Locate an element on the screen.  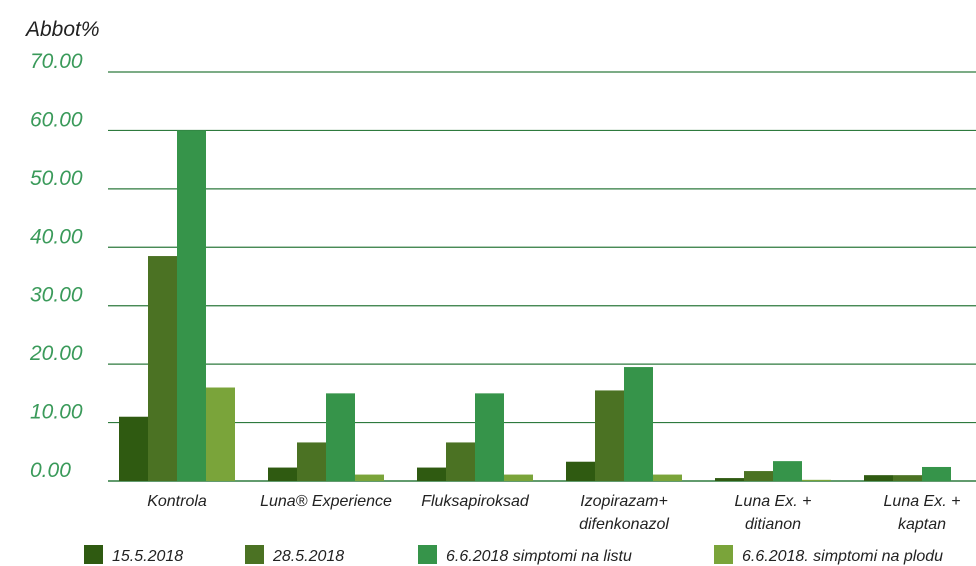
category-label: Fluksapiroksad is located at coordinates (475, 501).